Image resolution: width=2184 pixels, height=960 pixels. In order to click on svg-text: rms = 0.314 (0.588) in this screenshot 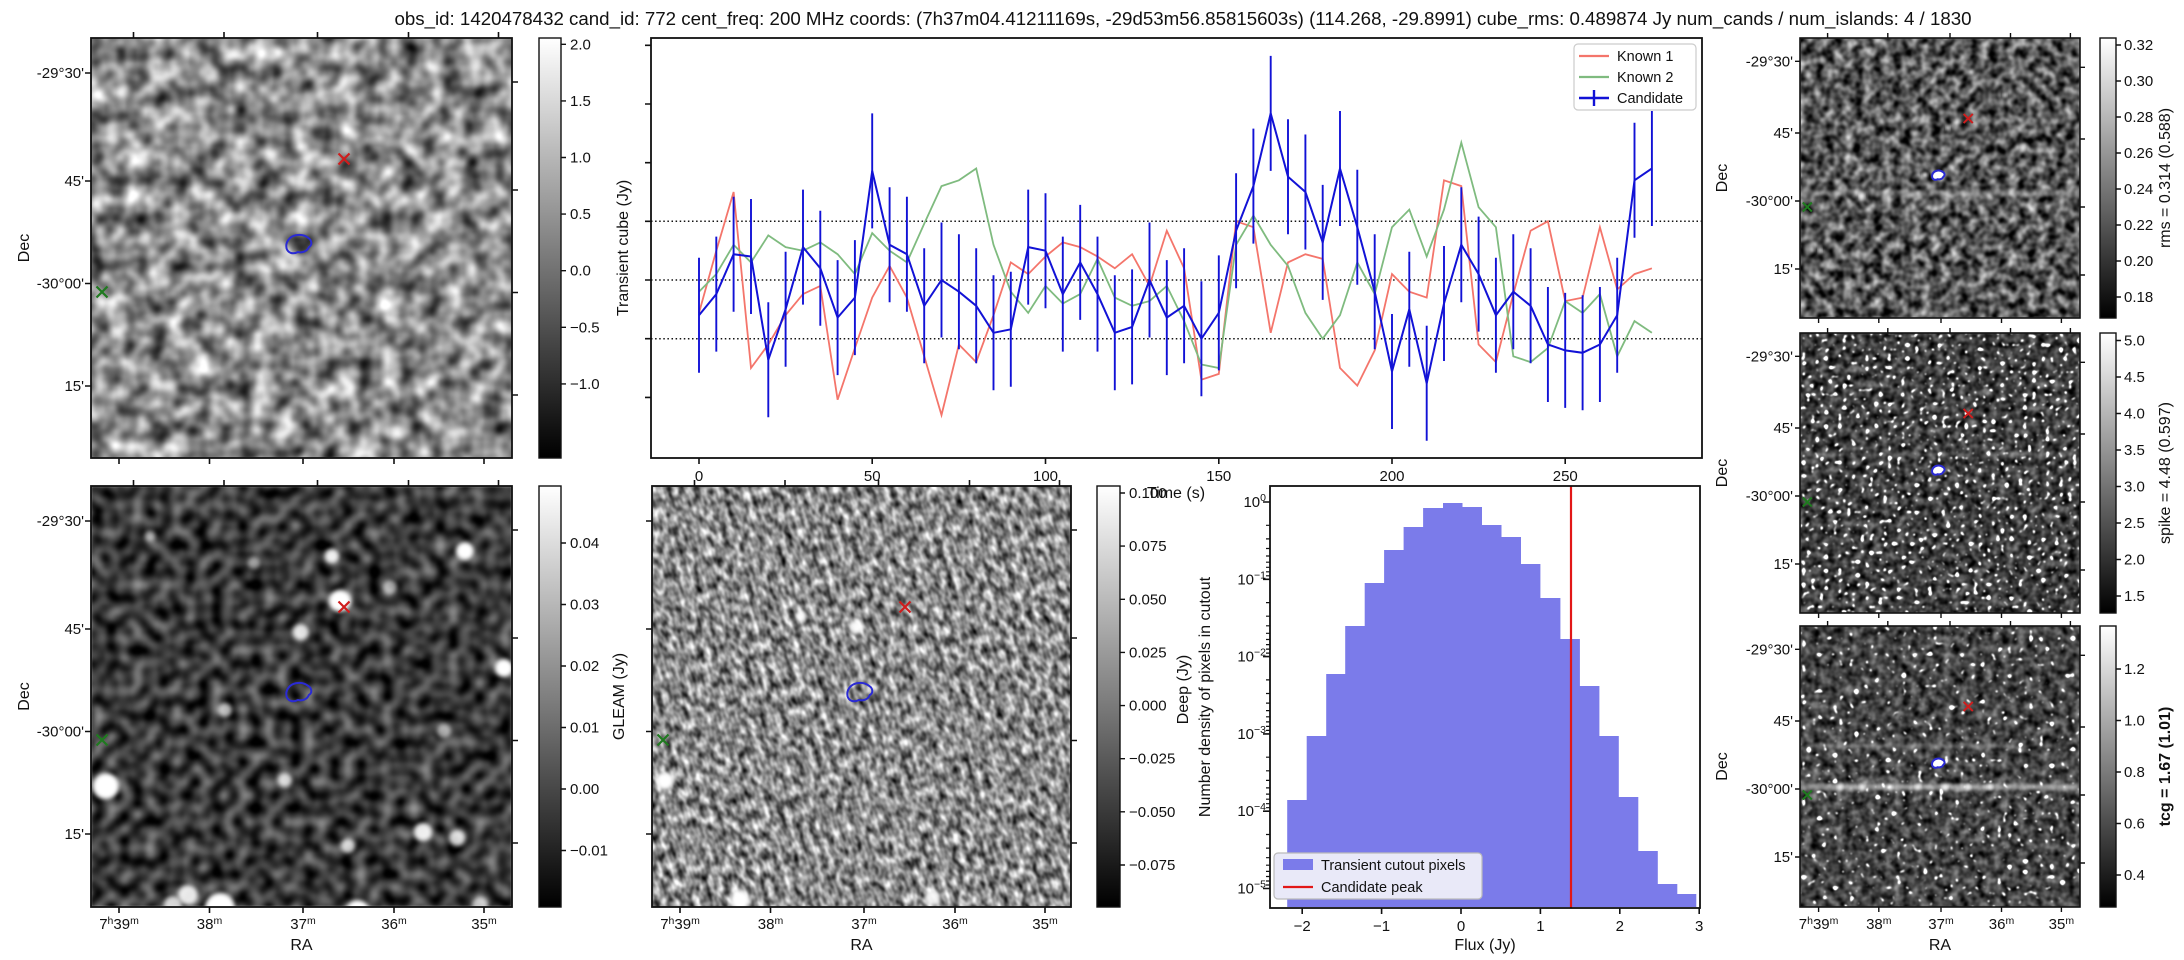, I will do `click(2165, 178)`.